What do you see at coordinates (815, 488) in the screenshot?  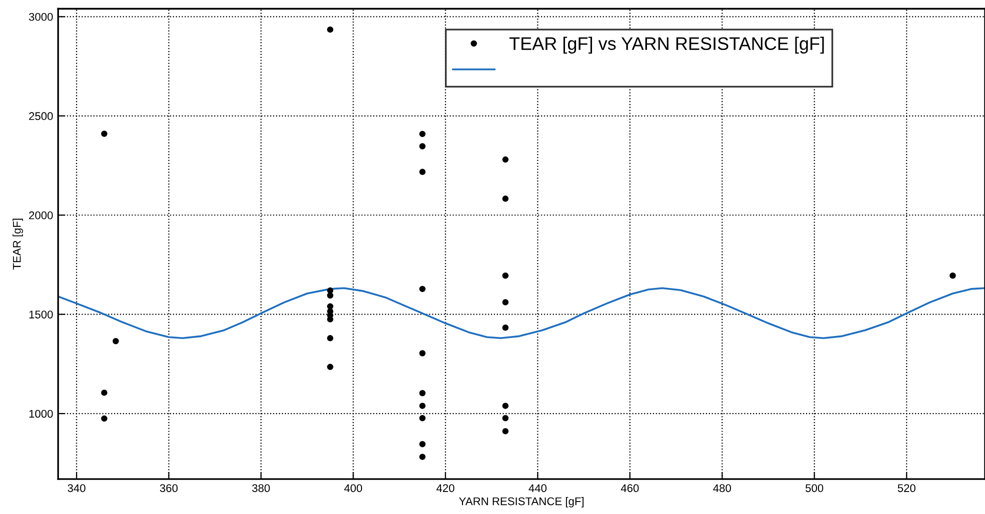 I see `x-tick-label: 500` at bounding box center [815, 488].